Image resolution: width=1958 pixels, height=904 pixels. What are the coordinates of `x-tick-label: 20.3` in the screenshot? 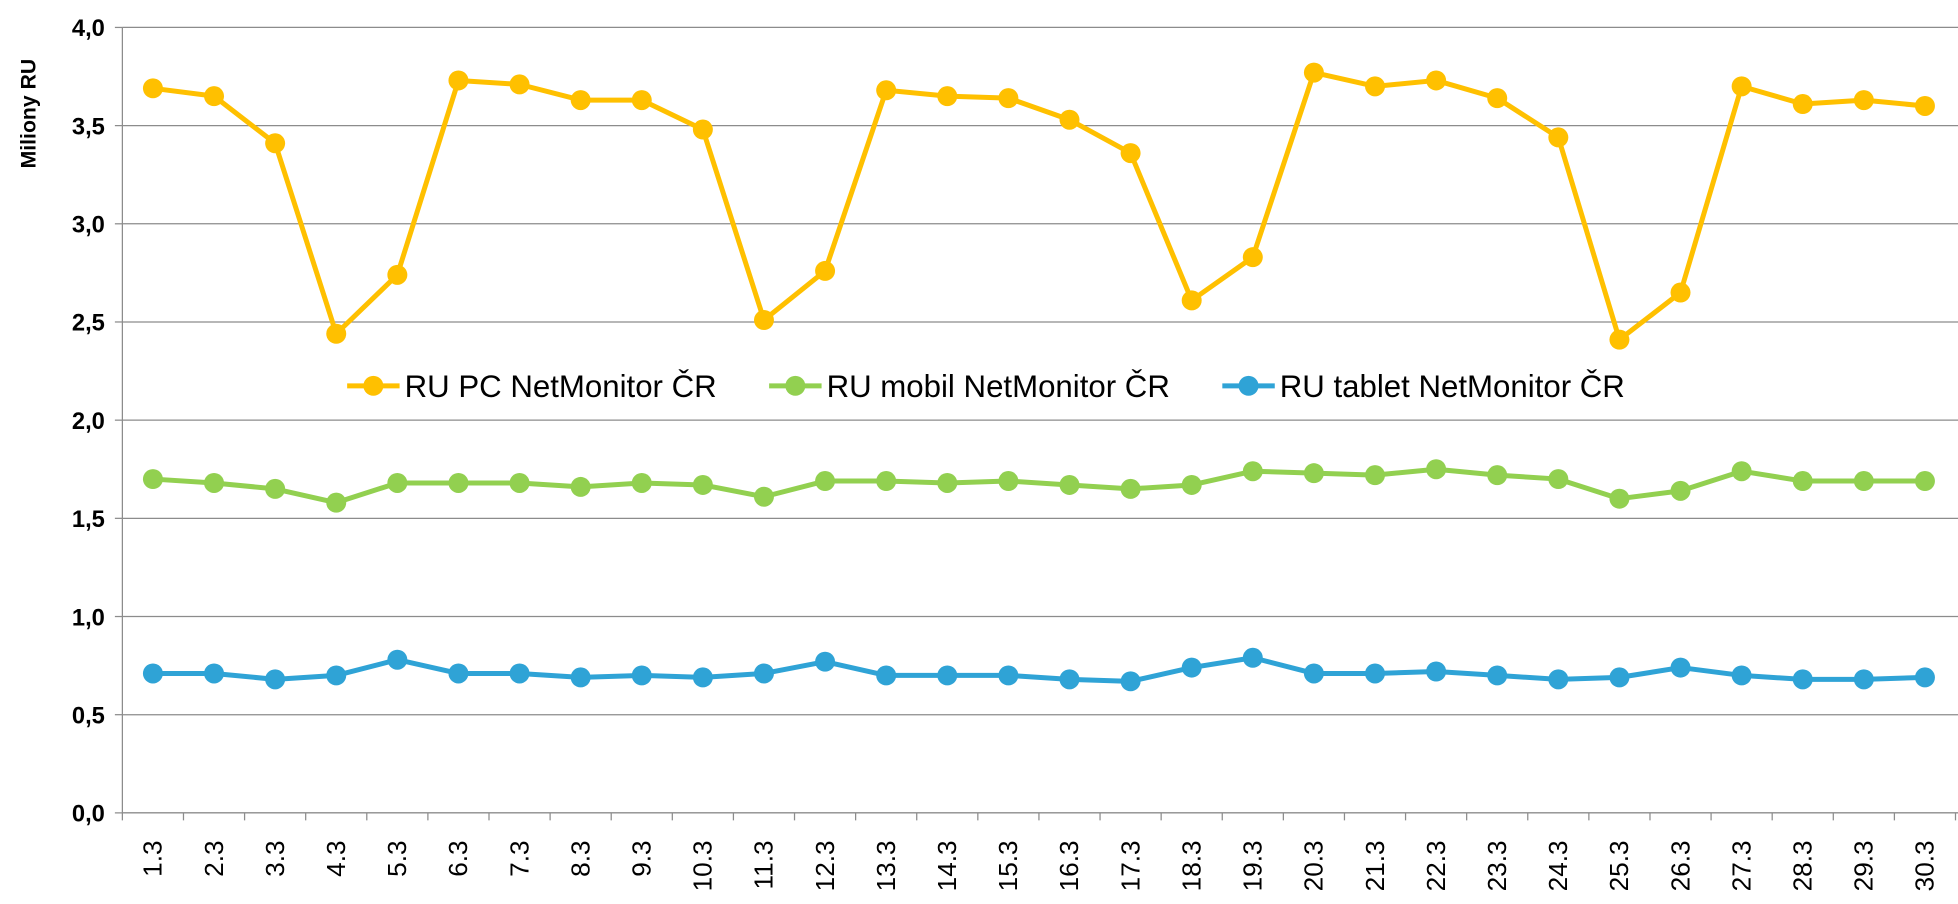 It's located at (1314, 865).